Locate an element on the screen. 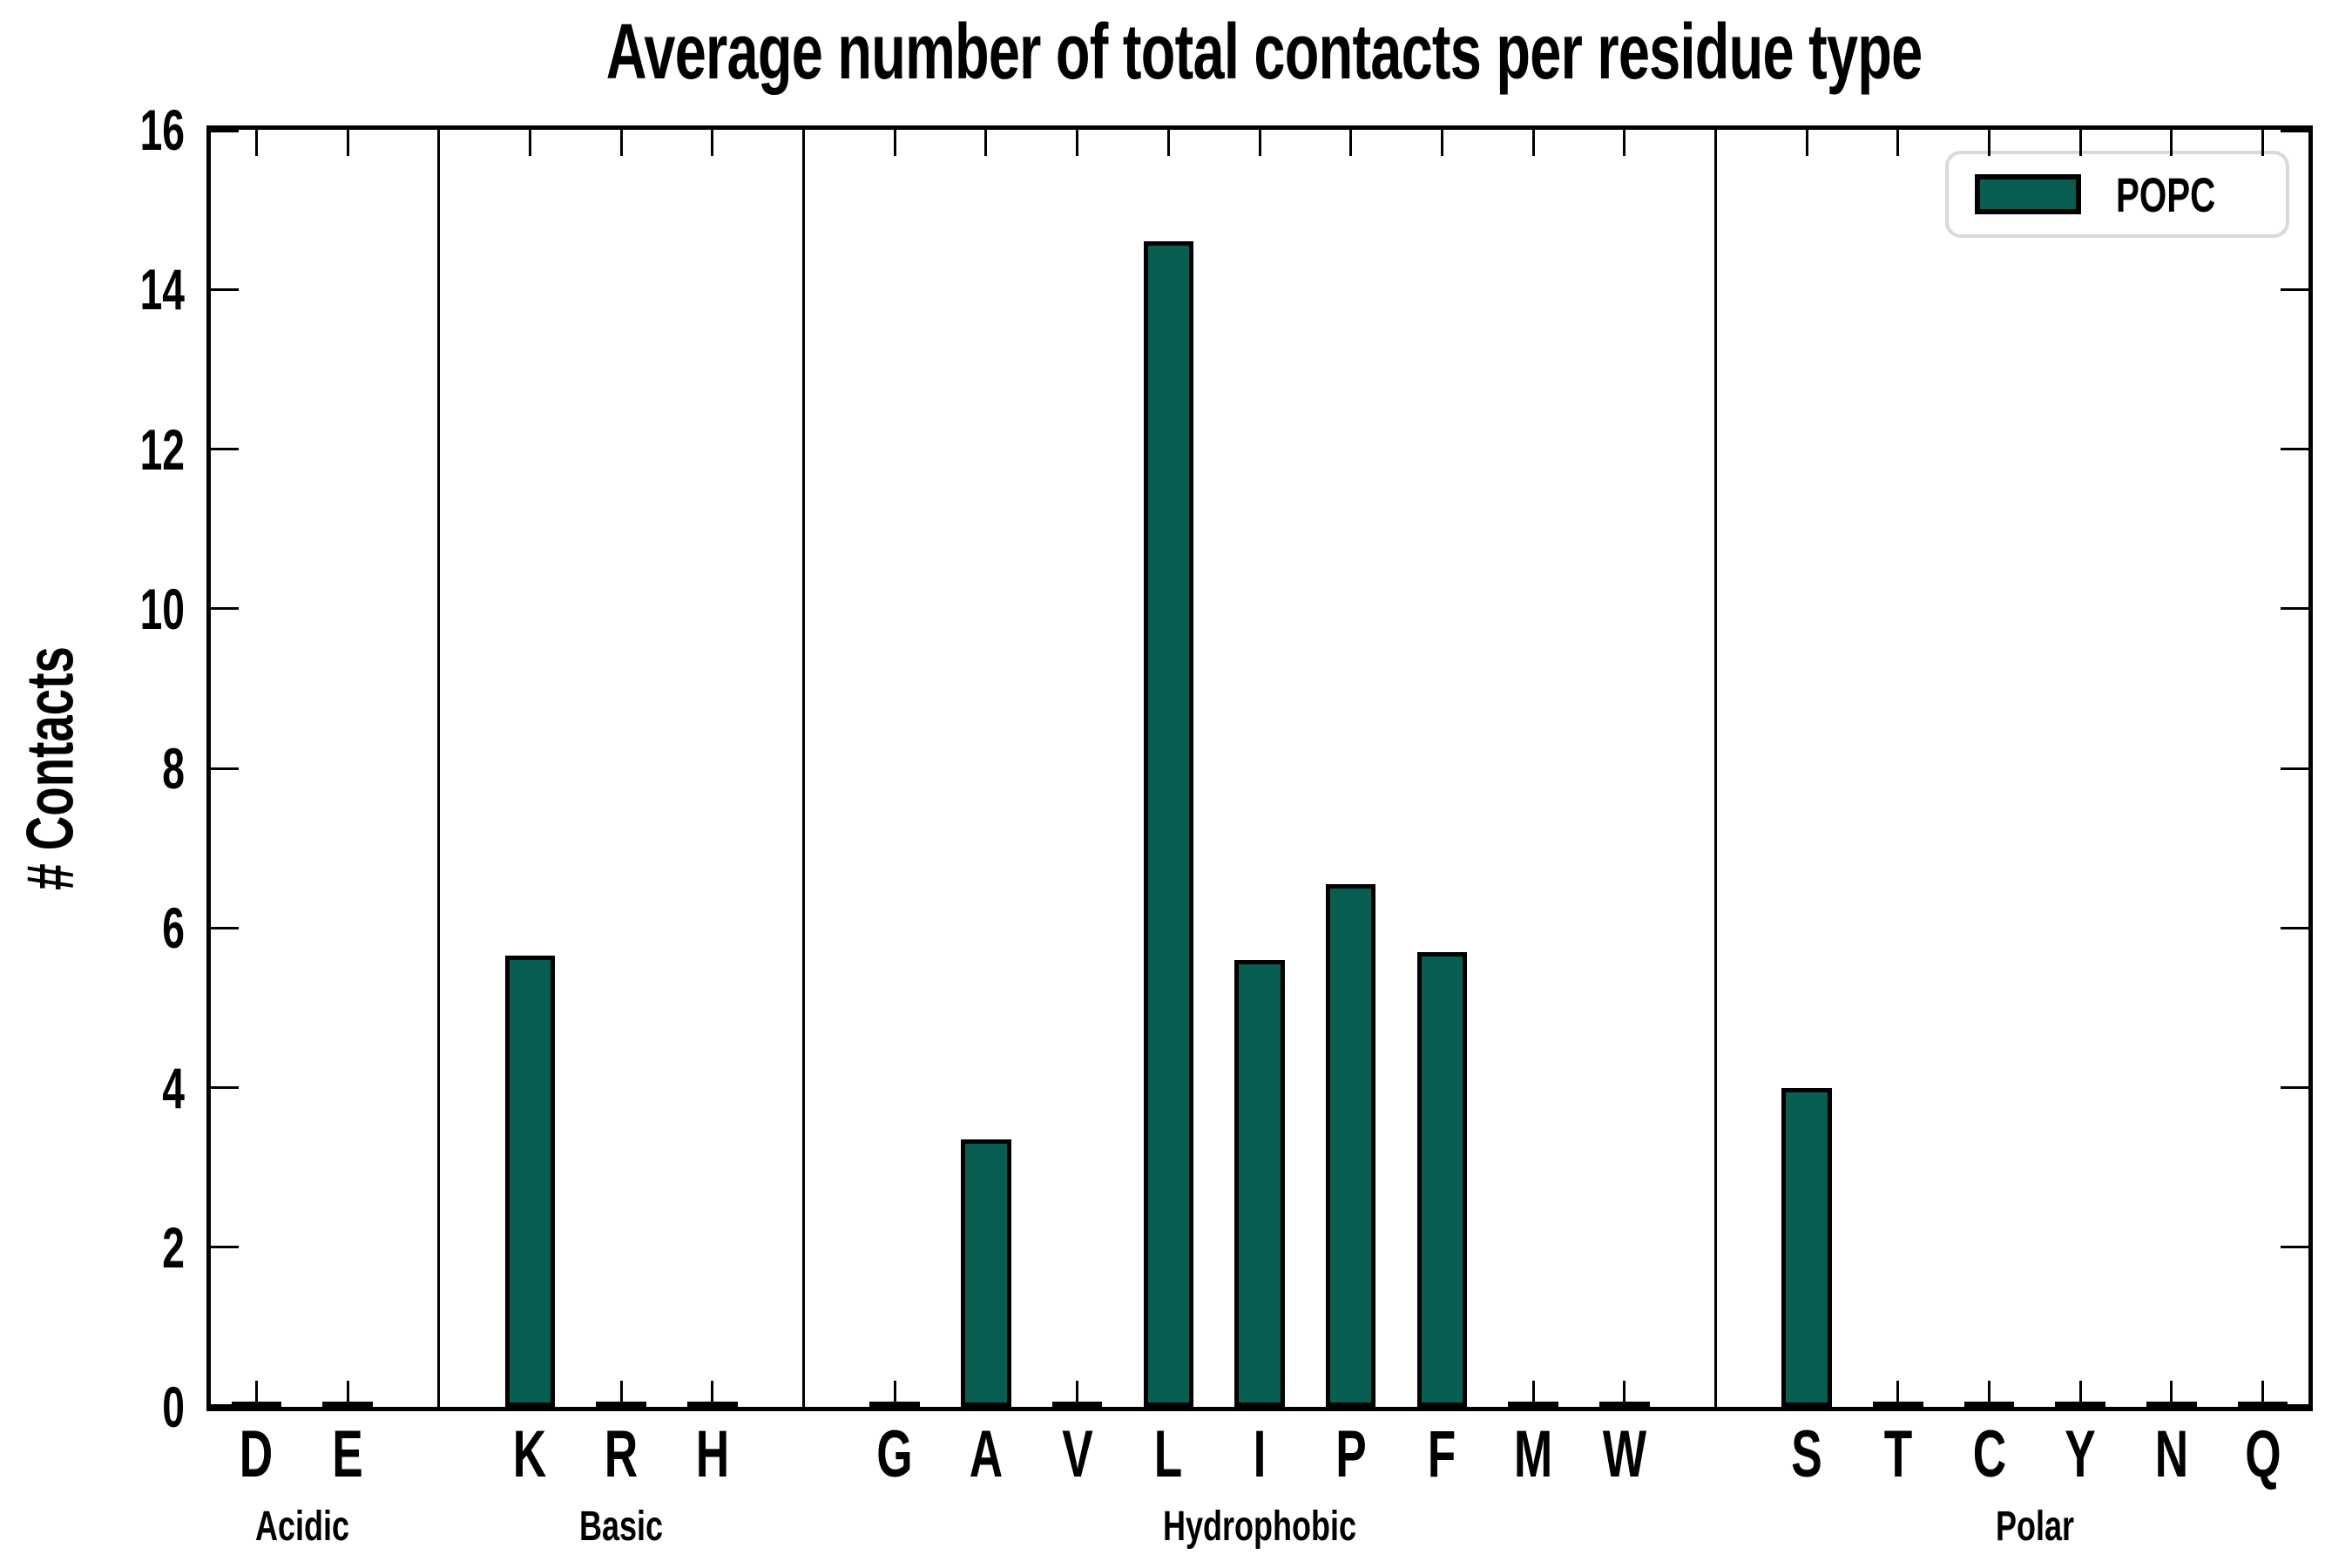  x-tick-label-K: K is located at coordinates (530, 1454).